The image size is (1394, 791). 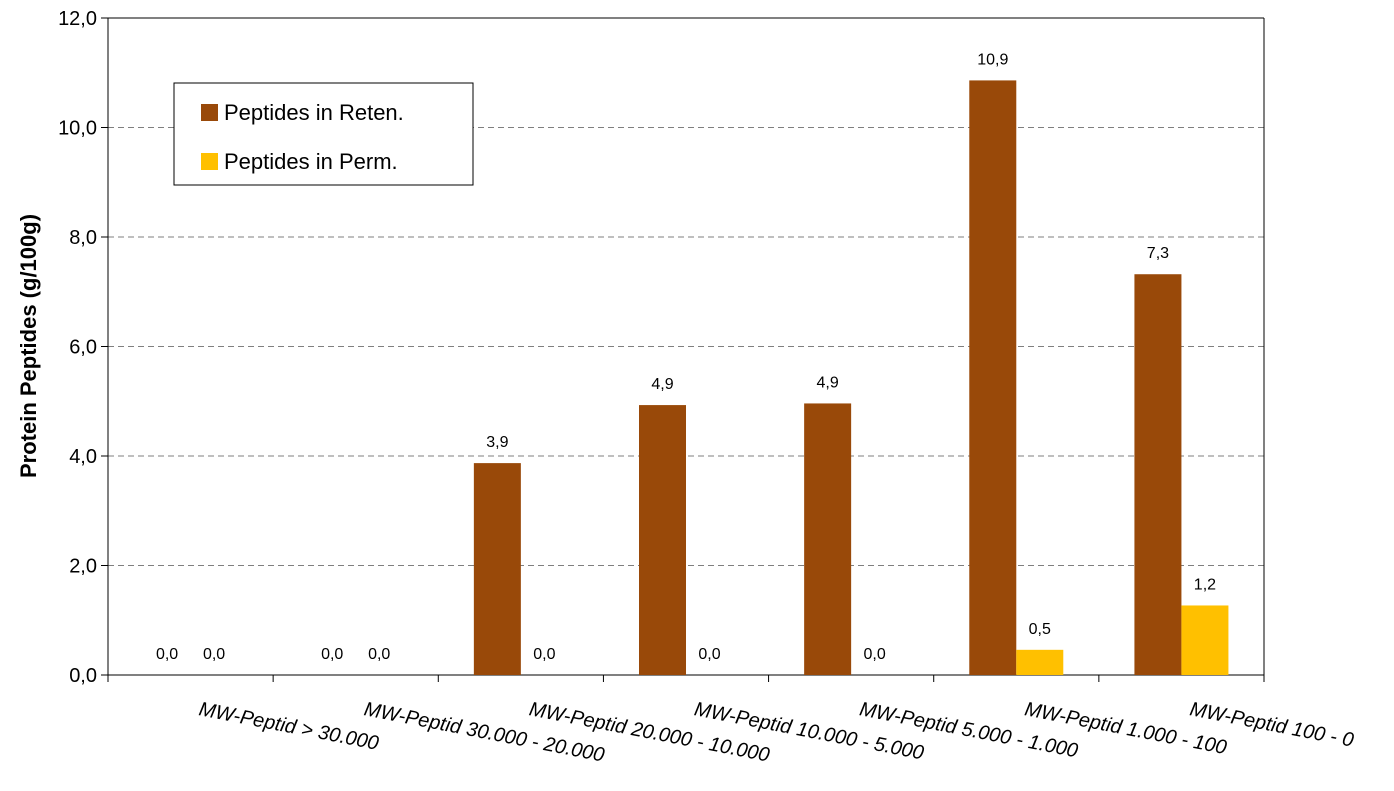 I want to click on y-tick-label: 12,0, so click(x=77, y=19).